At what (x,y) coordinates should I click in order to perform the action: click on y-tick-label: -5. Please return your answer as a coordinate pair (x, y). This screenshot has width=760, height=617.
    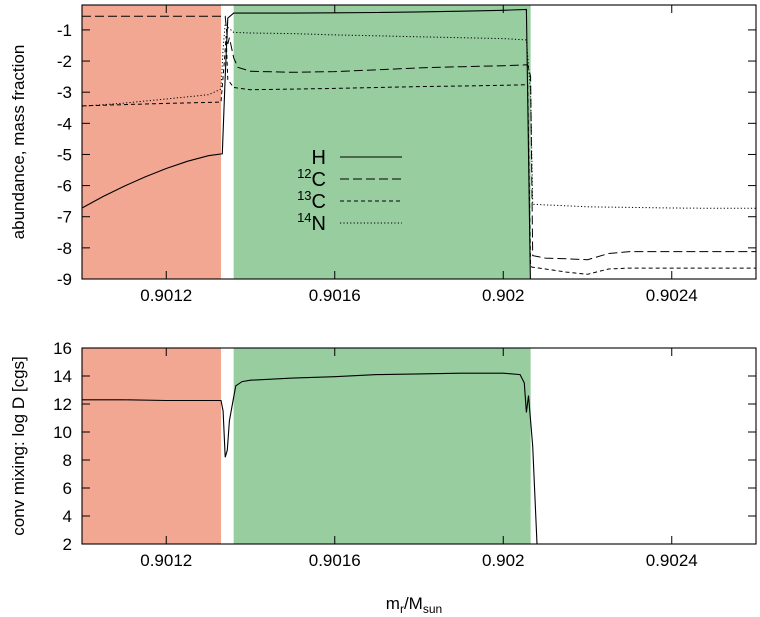
    Looking at the image, I should click on (64, 154).